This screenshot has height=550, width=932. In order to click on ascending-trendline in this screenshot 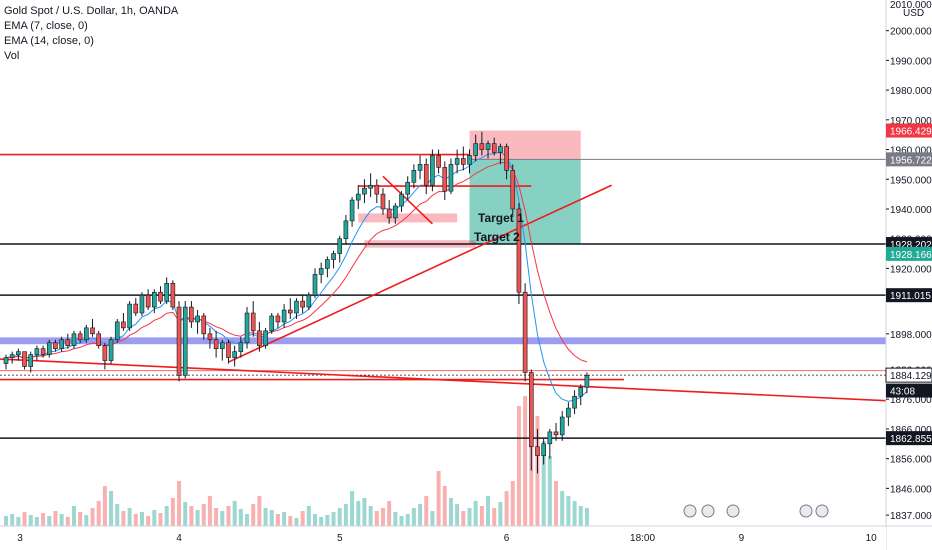, I will do `click(420, 273)`.